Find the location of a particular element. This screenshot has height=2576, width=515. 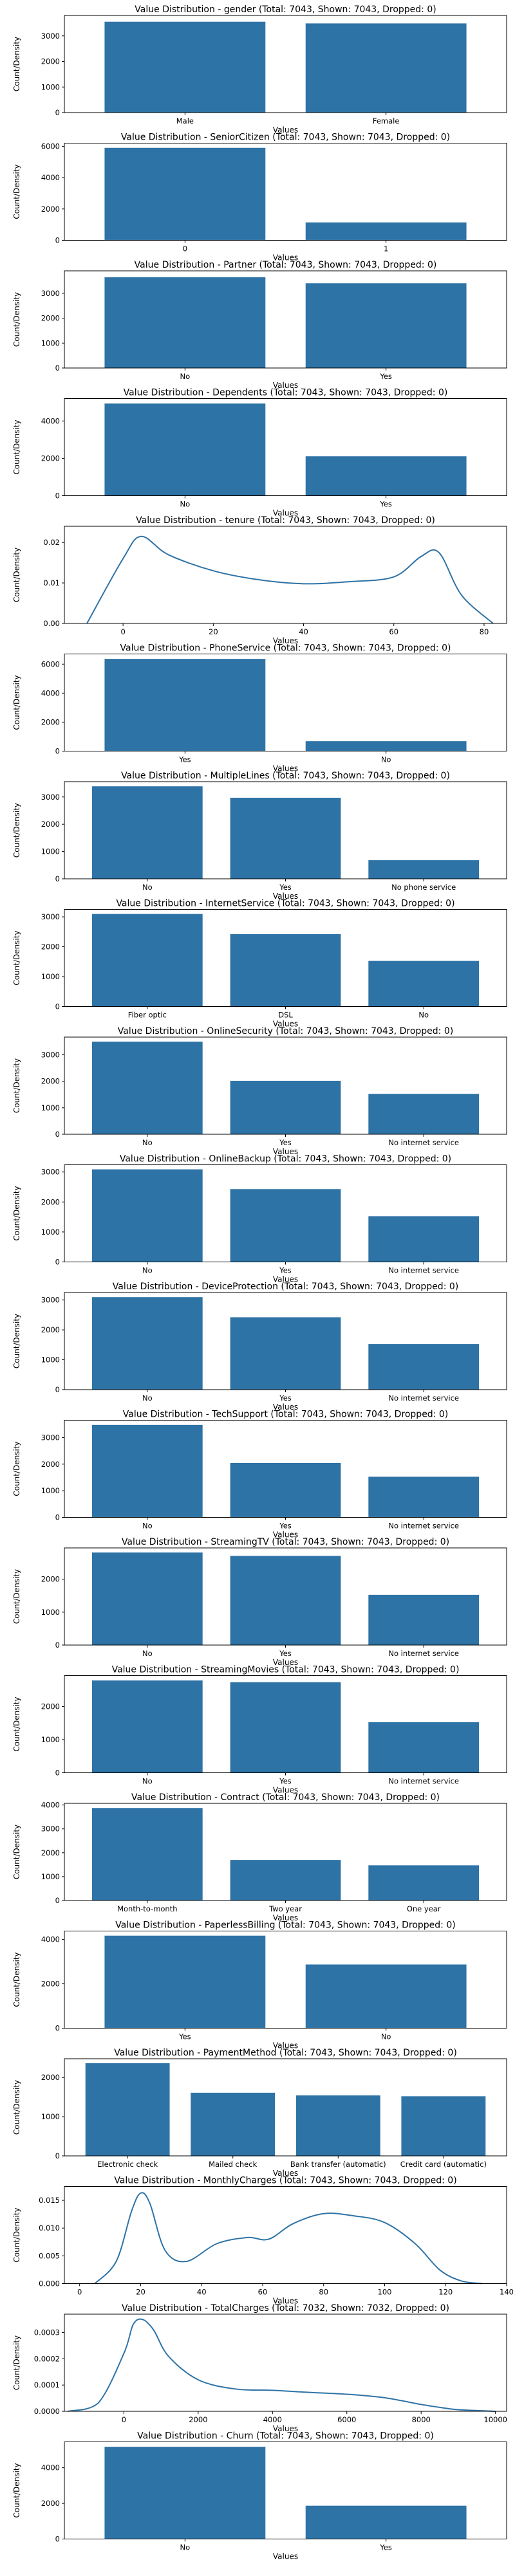

x-tick-label: 8000 is located at coordinates (421, 2419).